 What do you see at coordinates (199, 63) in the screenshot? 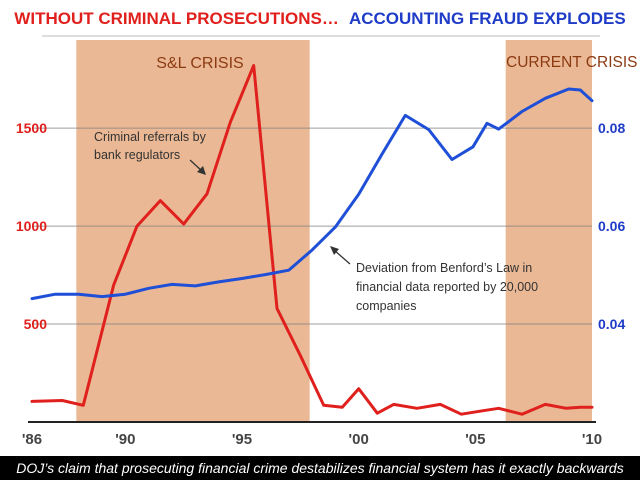
I see `period-label-sl-crisis: S&L CRISIS` at bounding box center [199, 63].